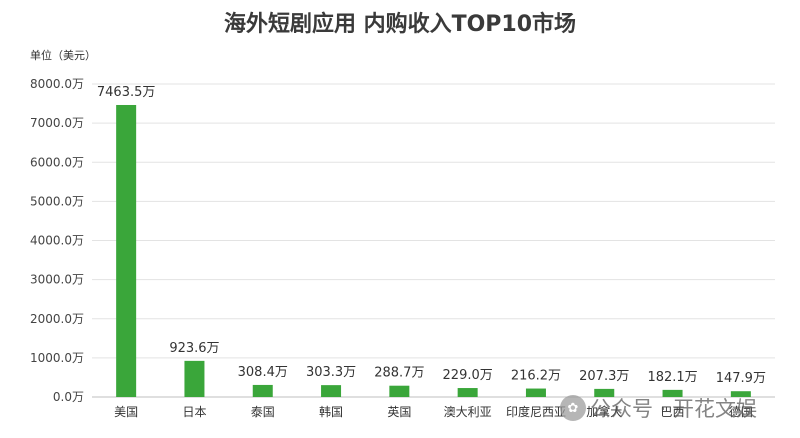 The height and width of the screenshot is (438, 800). I want to click on data-label: 147.9万, so click(741, 378).